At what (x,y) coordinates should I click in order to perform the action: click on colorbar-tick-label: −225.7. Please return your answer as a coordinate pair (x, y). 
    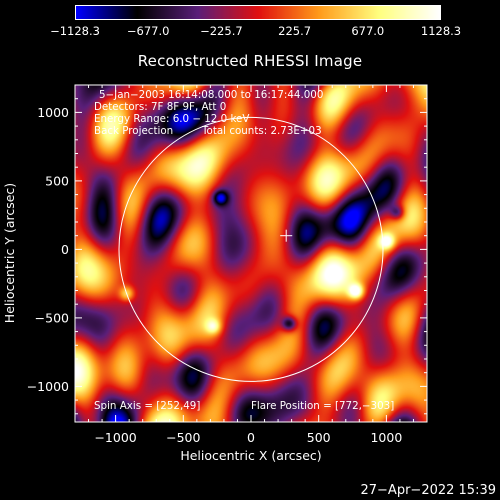
    Looking at the image, I should click on (221, 31).